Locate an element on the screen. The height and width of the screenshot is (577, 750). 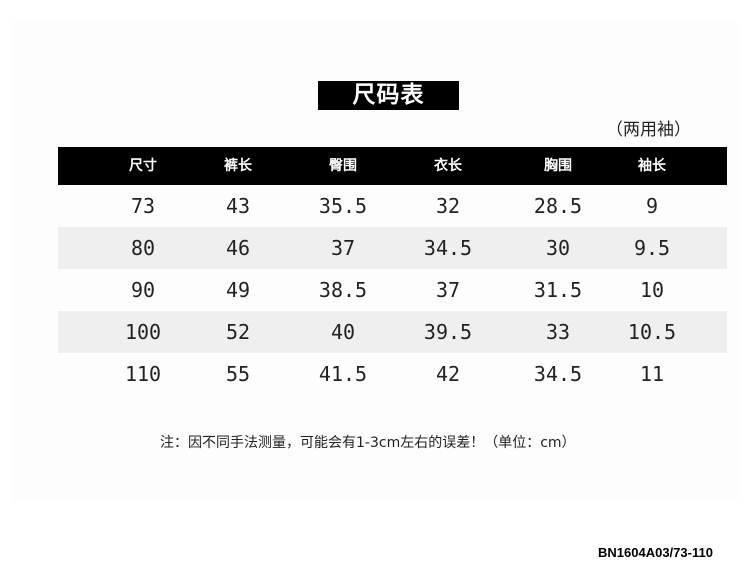
table-cell: 35.5 is located at coordinates (343, 206).